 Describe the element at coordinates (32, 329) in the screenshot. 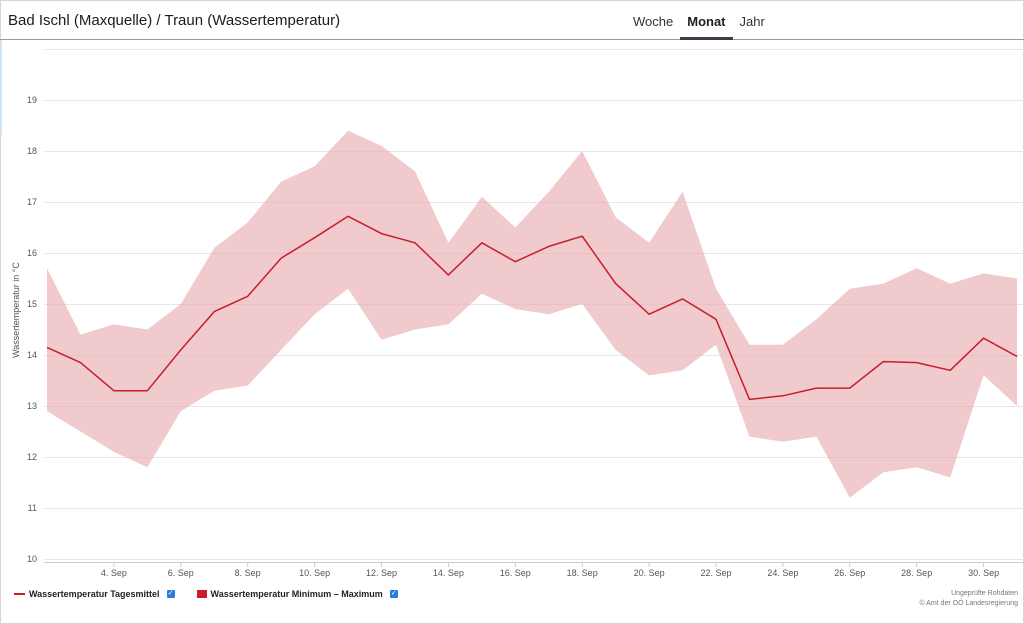

I see `y-axis: 10 11 12 13 14 15 16 17 18 19` at that location.